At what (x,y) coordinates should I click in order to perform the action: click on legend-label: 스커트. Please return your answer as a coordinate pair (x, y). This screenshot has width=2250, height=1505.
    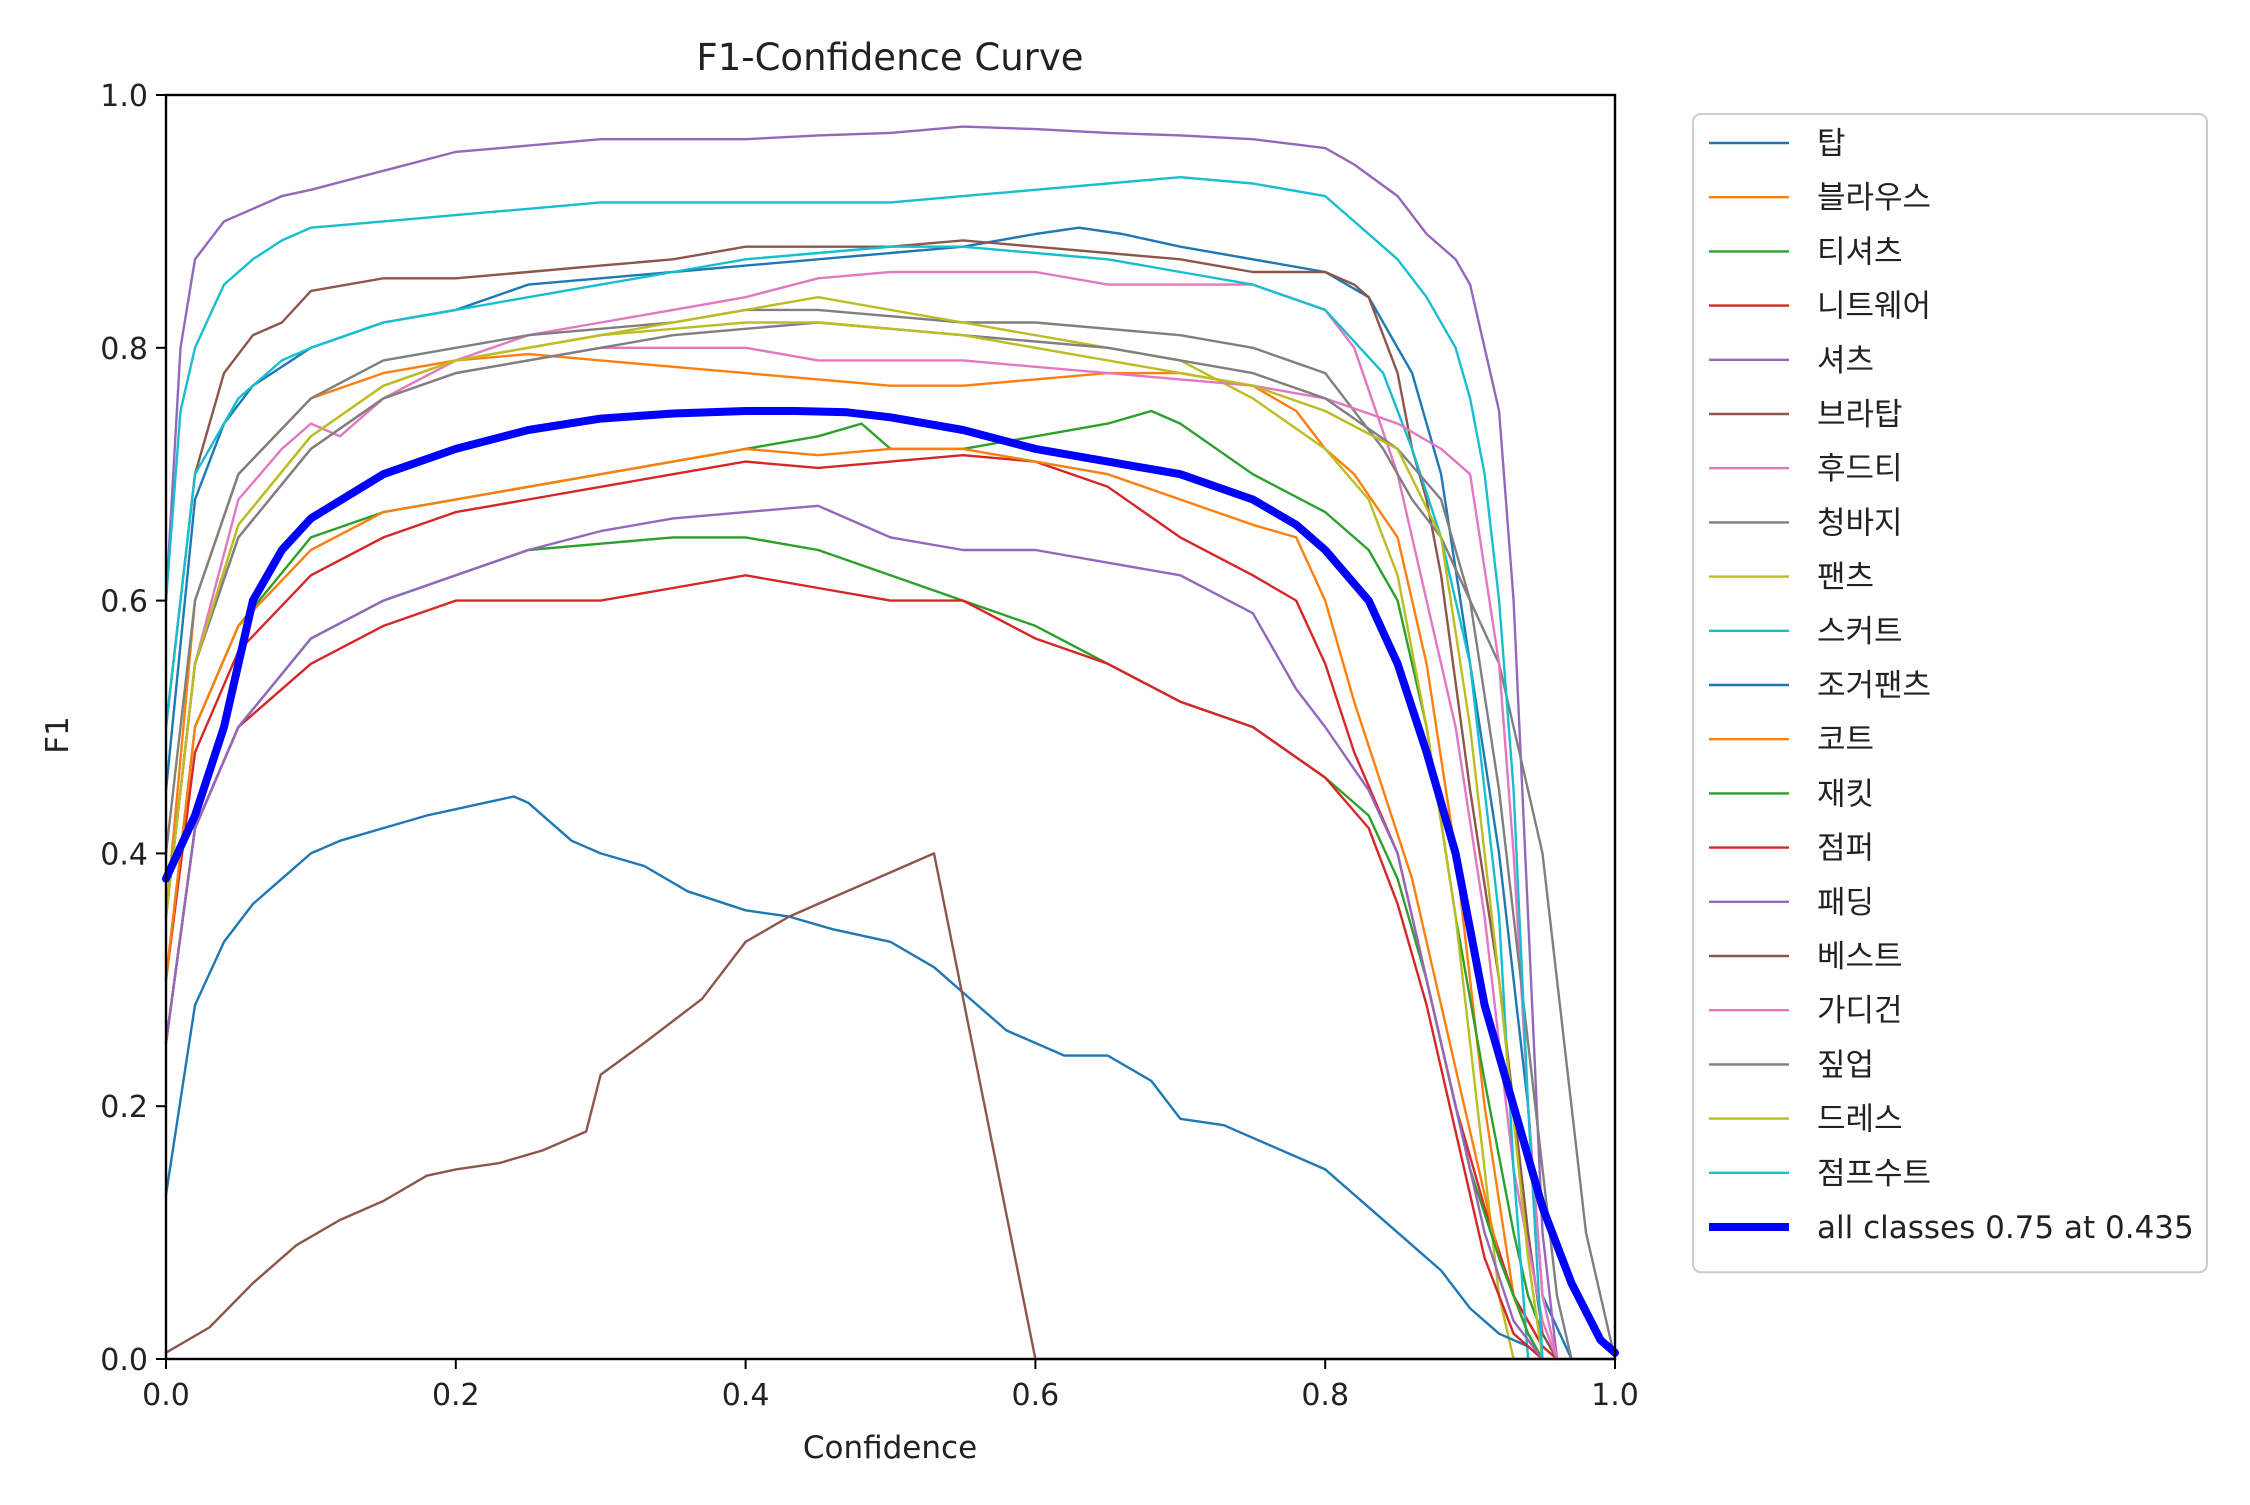
    Looking at the image, I should click on (1860, 632).